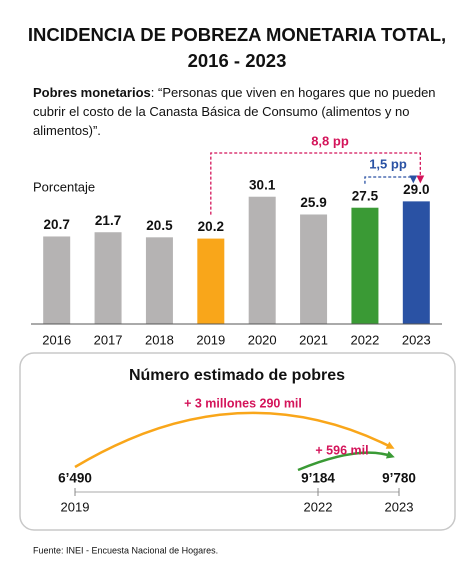 This screenshot has height=577, width=474. Describe the element at coordinates (108, 339) in the screenshot. I see `x-tick-label: 2017` at that location.